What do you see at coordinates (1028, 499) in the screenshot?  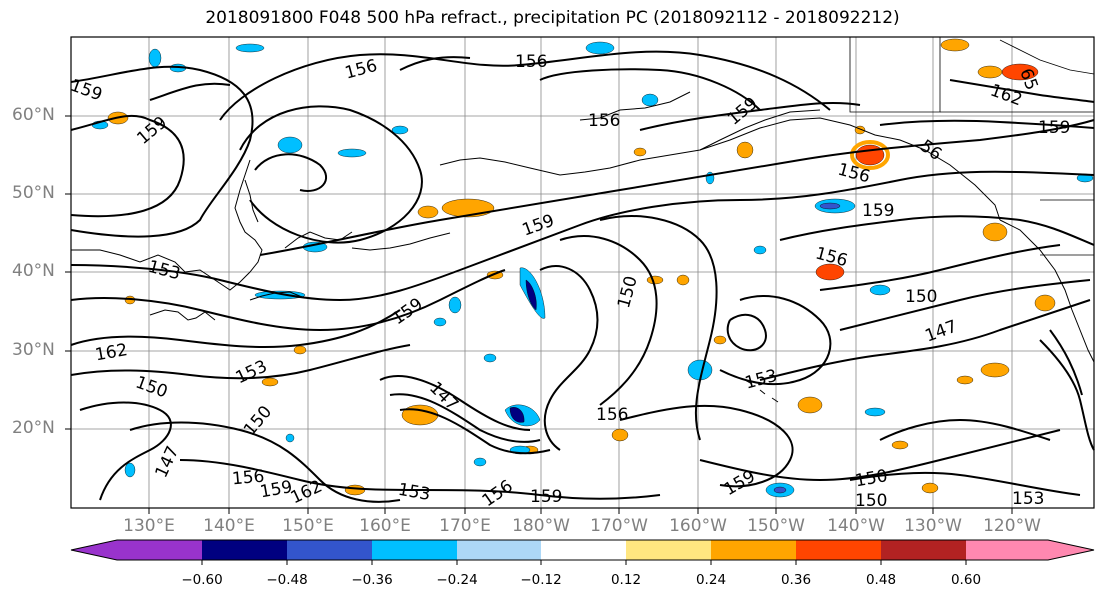 I see `contour-label: 153` at bounding box center [1028, 499].